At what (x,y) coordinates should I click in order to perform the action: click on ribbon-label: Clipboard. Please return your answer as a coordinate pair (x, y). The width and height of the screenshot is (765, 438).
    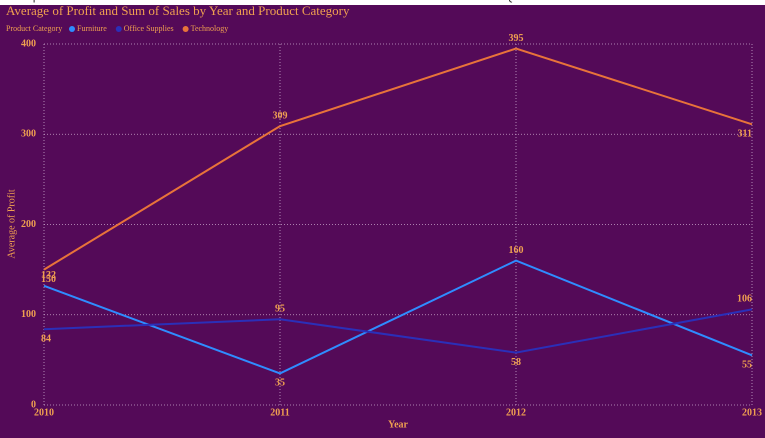
    Looking at the image, I should click on (43, 1).